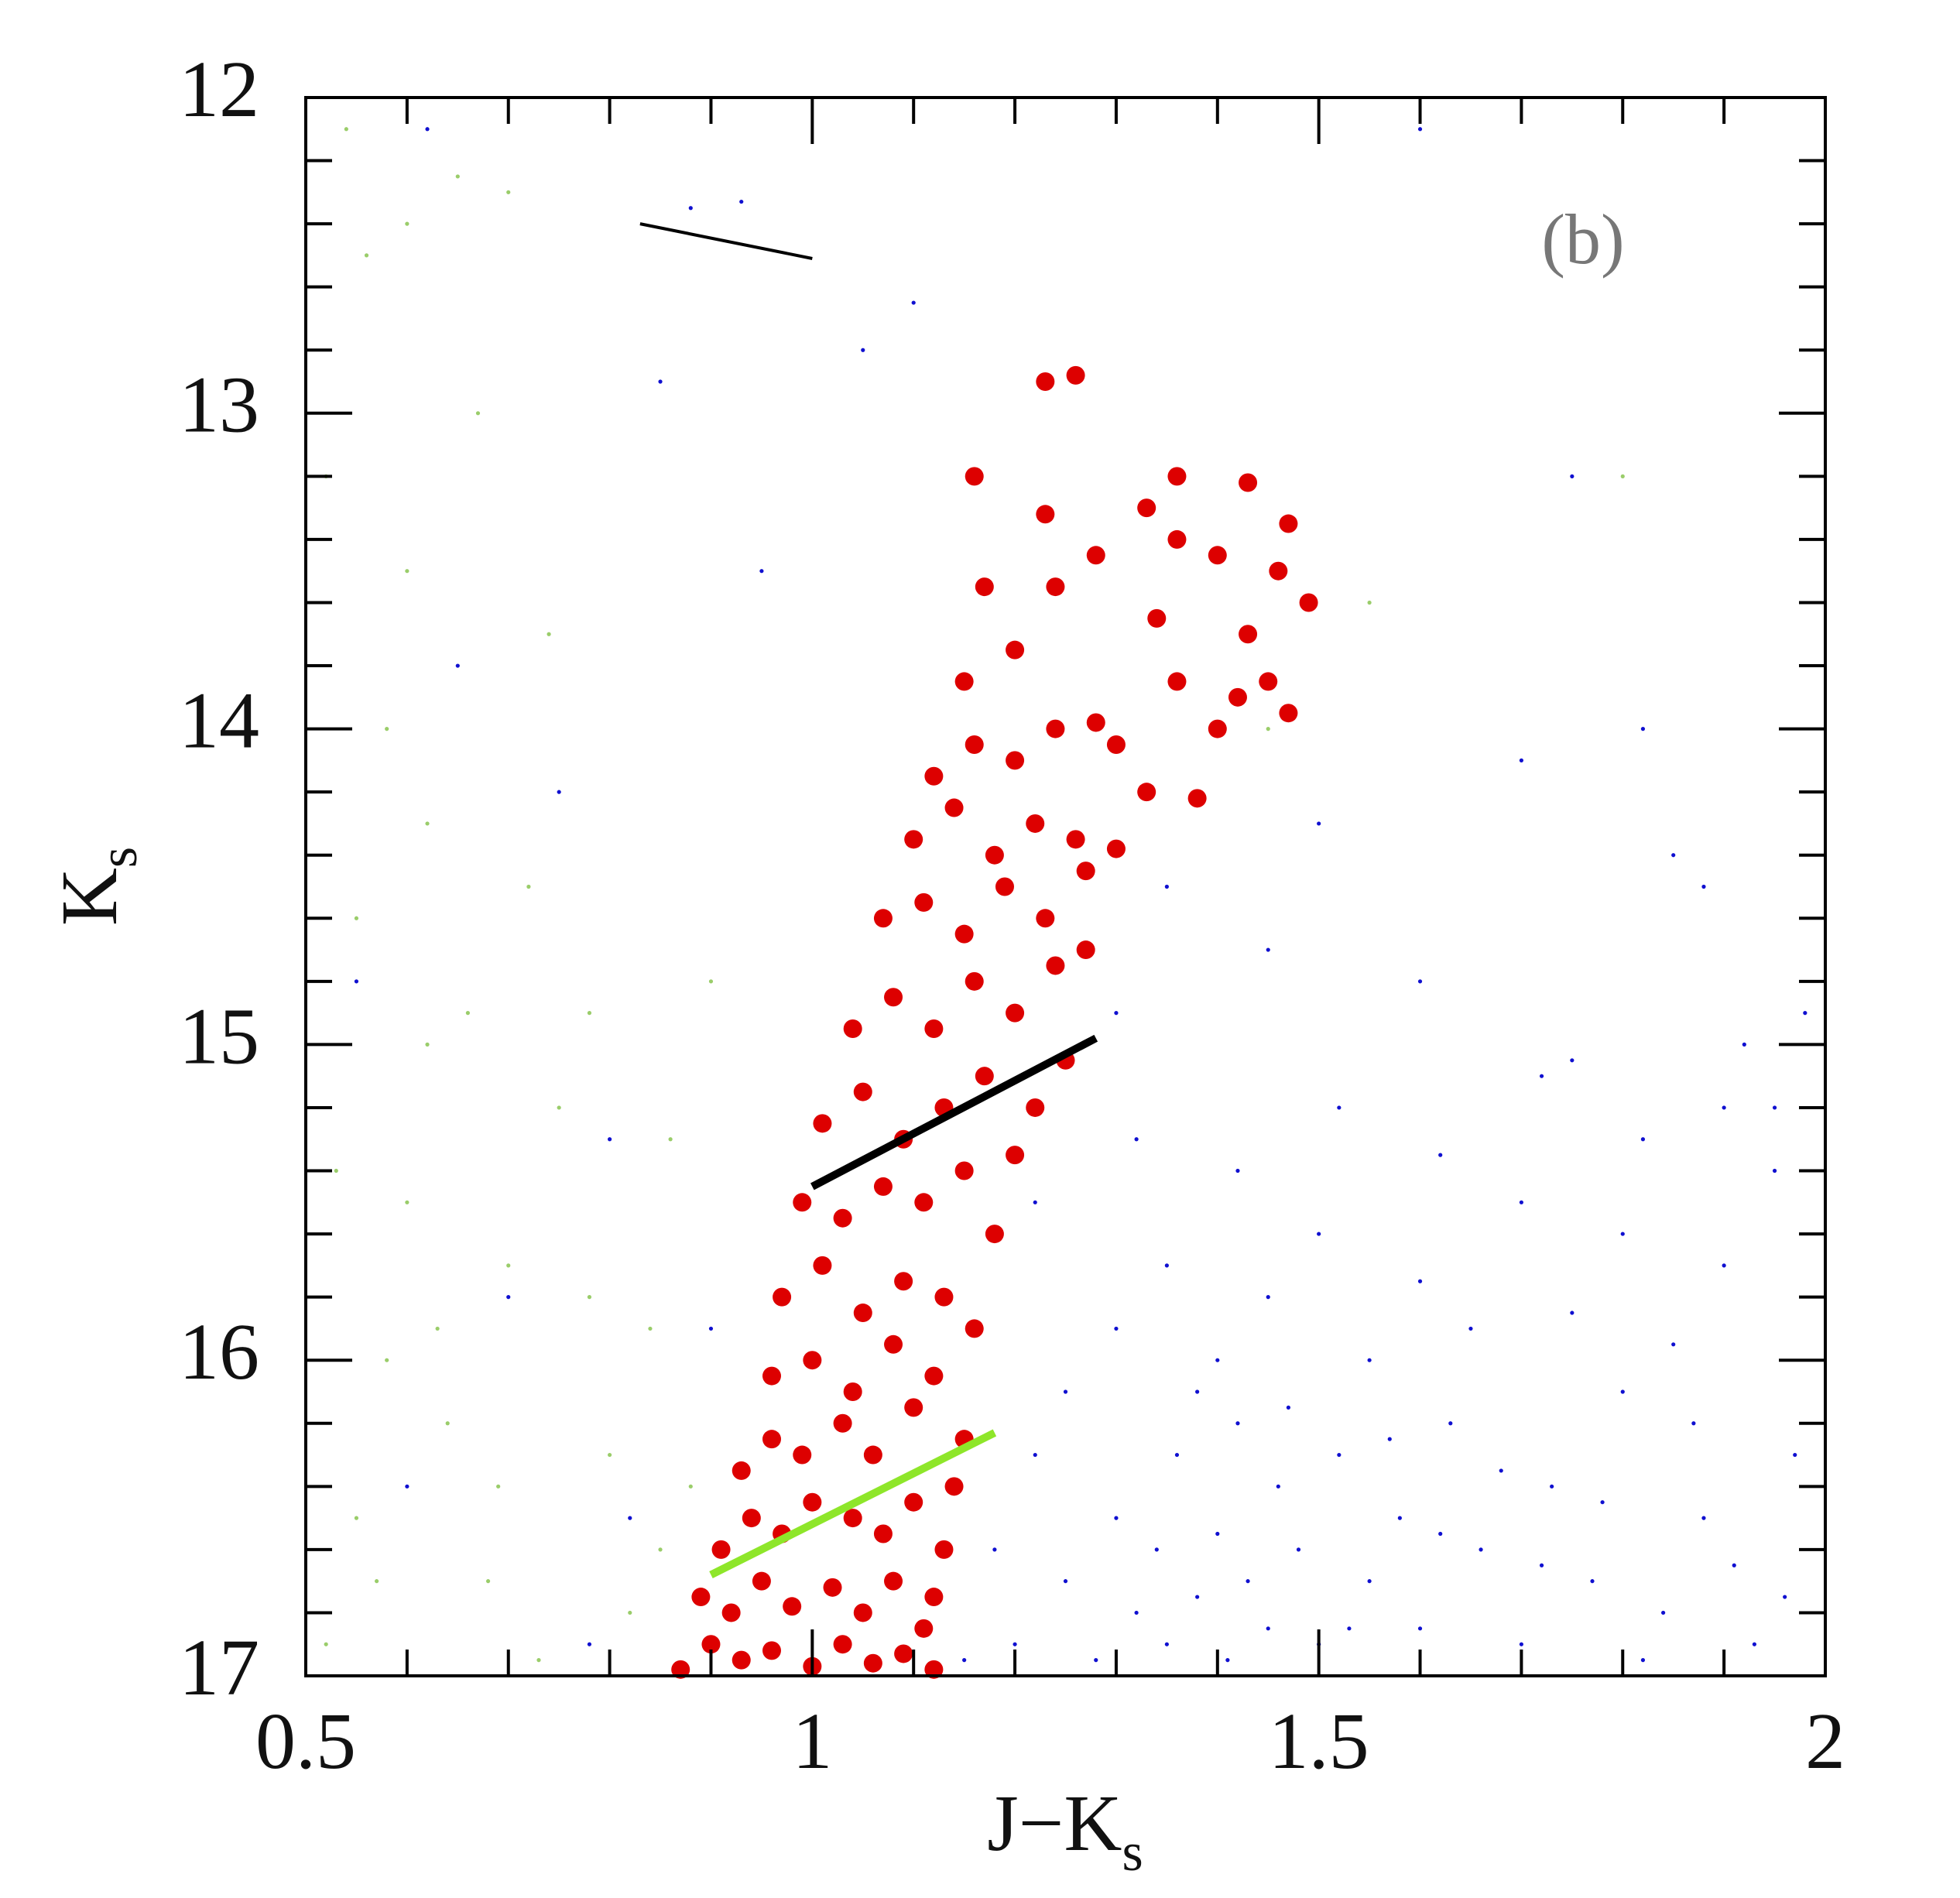  Describe the element at coordinates (97, 886) in the screenshot. I see `y-axis-label: Ks` at that location.